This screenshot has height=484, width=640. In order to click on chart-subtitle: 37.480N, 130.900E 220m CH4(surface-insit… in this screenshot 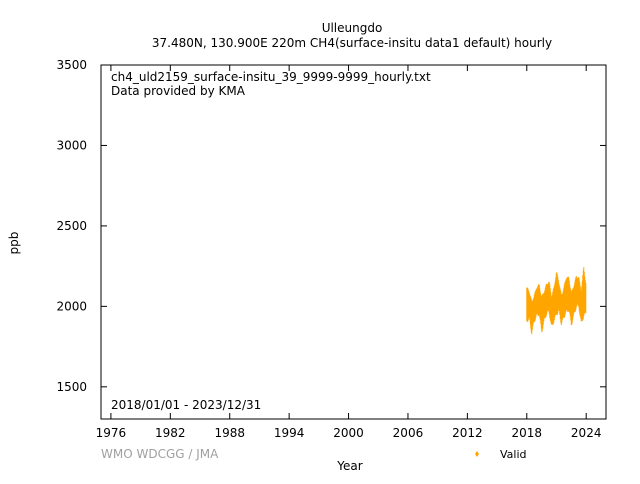, I will do `click(352, 43)`.